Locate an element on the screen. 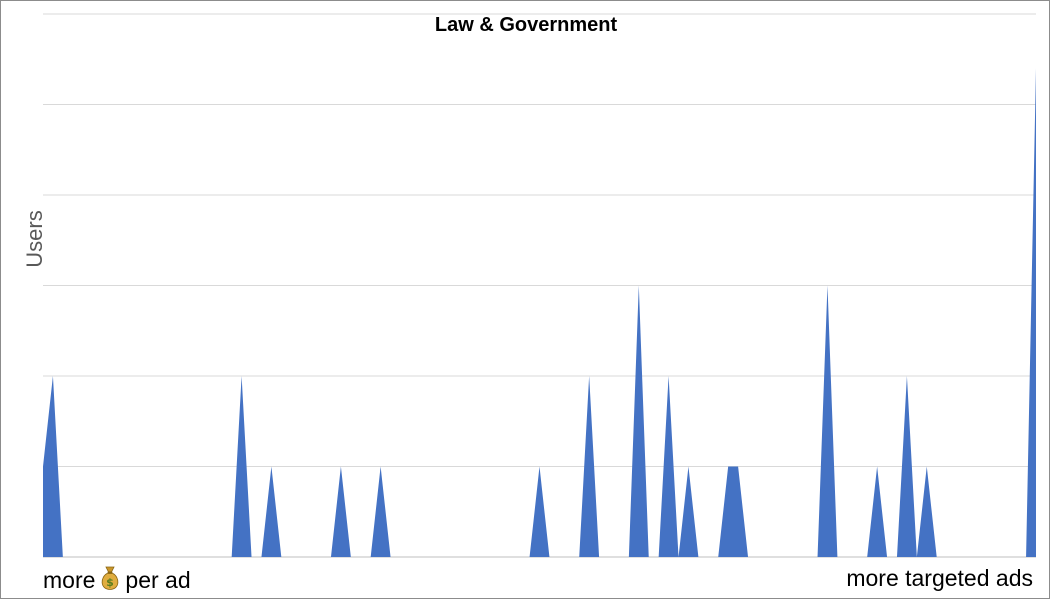 The width and height of the screenshot is (1050, 600). money-bag-icon: $ is located at coordinates (110, 581).